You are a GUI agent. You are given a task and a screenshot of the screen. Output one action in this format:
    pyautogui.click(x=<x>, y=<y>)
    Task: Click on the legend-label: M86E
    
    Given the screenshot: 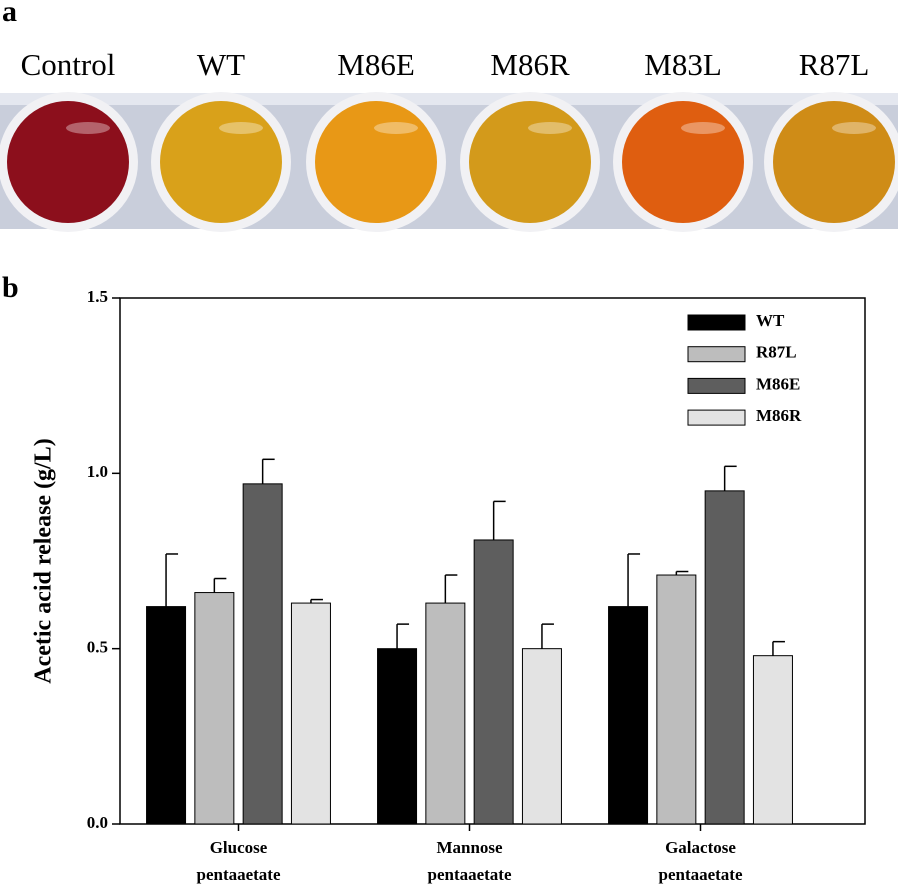 What is the action you would take?
    pyautogui.click(x=778, y=383)
    